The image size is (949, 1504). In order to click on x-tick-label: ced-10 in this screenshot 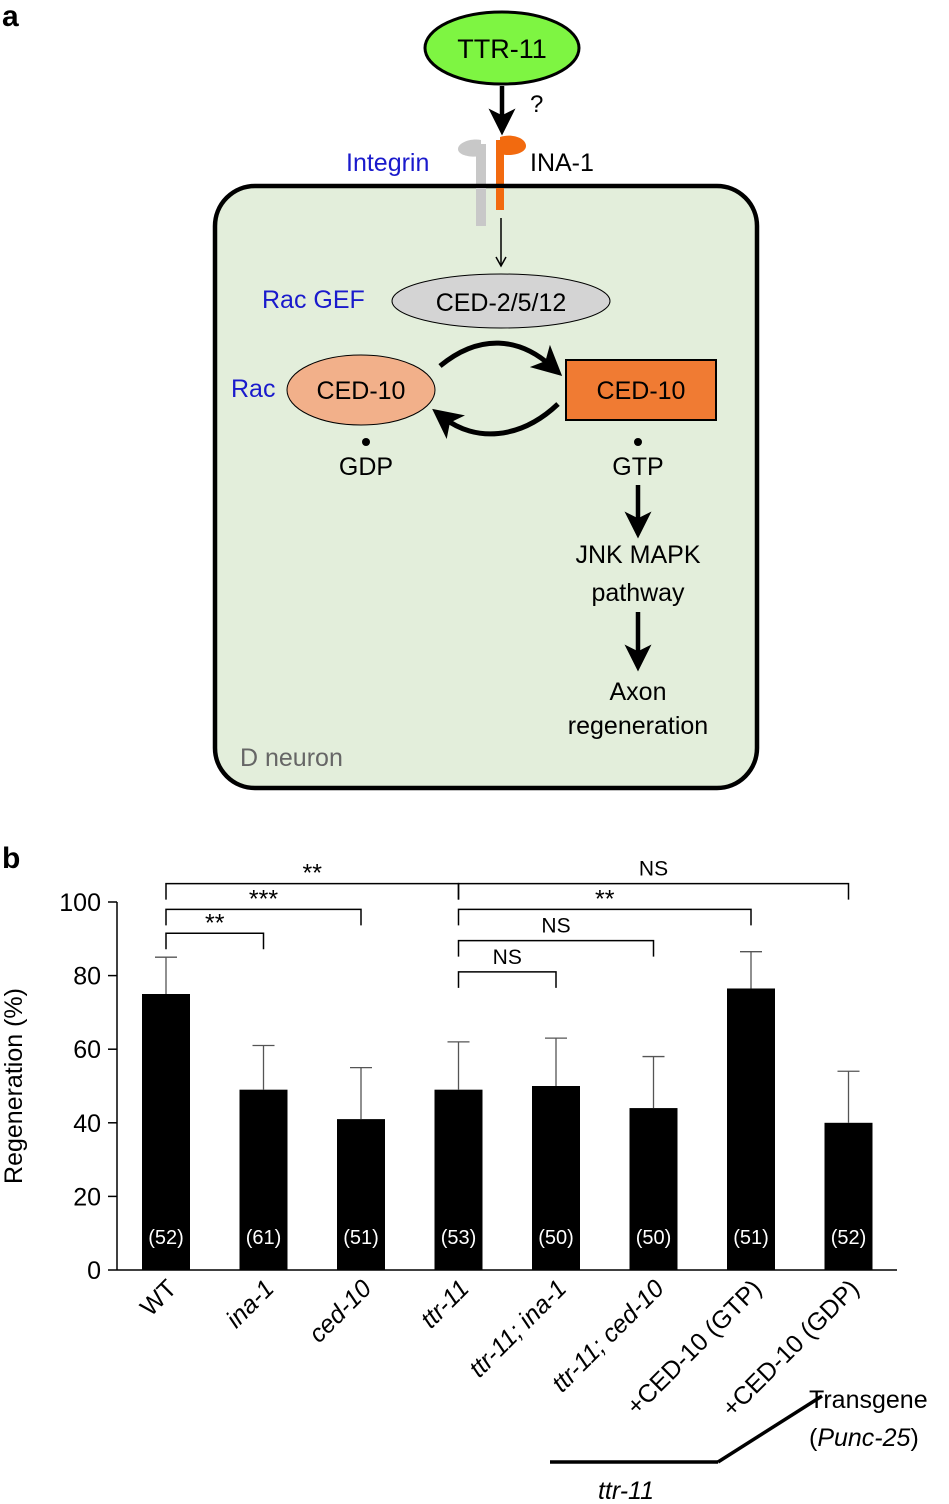, I will do `click(340, 1311)`.